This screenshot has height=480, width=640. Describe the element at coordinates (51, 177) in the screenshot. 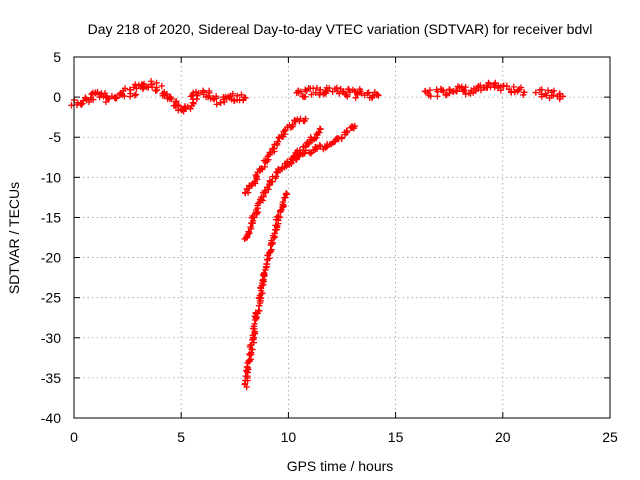

I see `y-tick-label: -10` at that location.